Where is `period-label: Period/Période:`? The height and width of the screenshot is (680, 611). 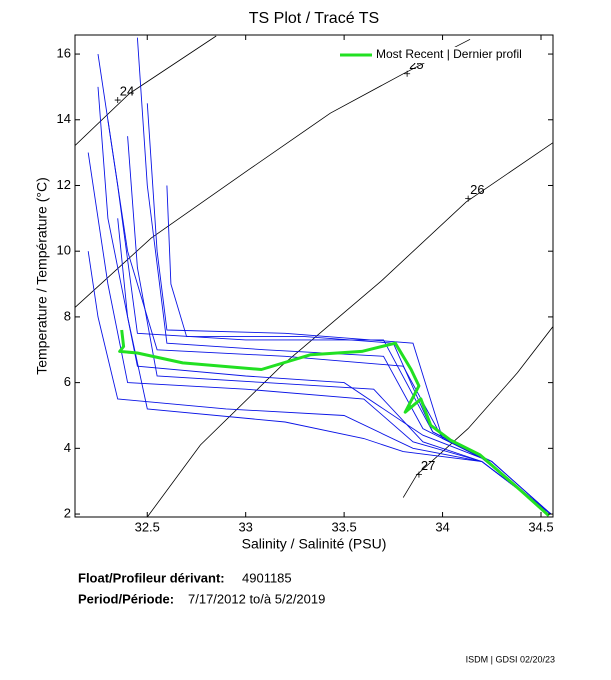
period-label: Period/Période: is located at coordinates (126, 598).